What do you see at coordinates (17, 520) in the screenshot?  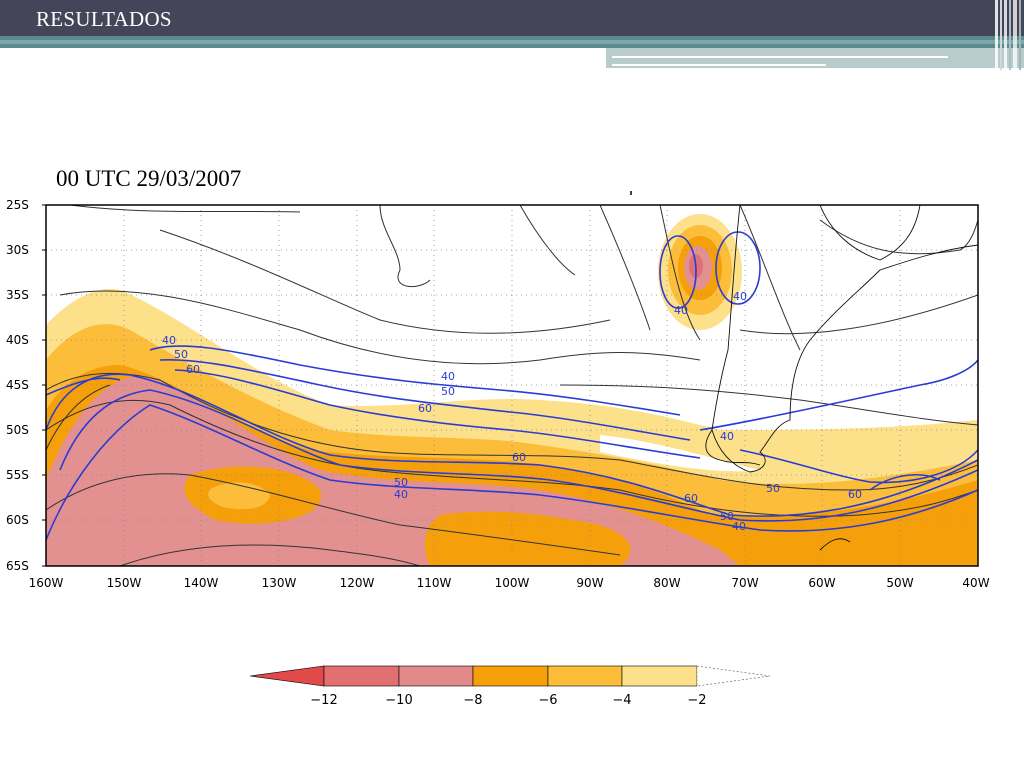 I see `lat-label: 60S` at bounding box center [17, 520].